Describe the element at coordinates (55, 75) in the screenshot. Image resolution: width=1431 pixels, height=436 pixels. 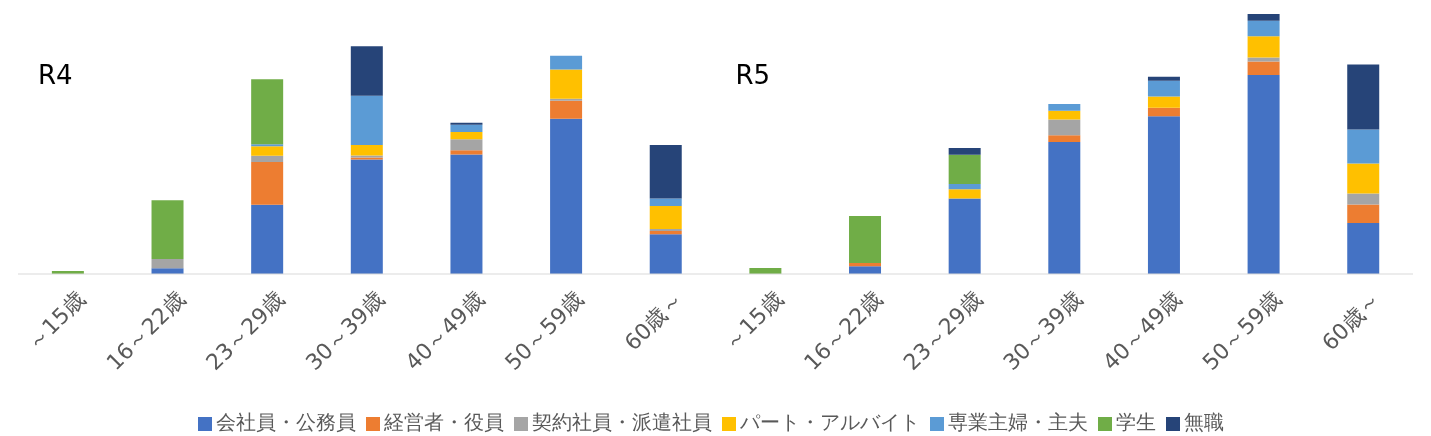
I see `annotation: R4` at that location.